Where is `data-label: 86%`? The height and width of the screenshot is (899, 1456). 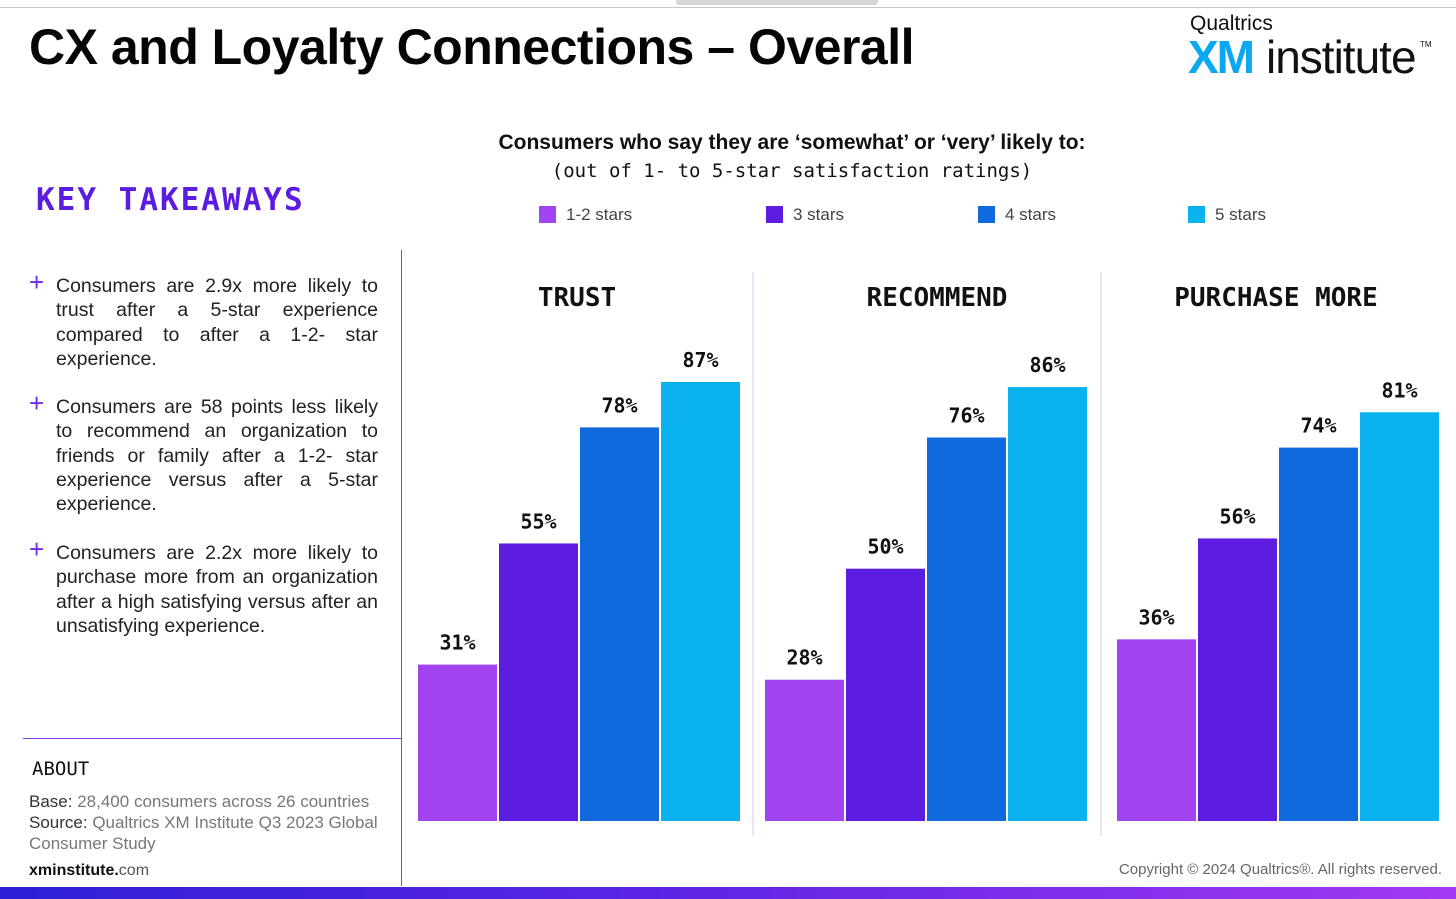
data-label: 86% is located at coordinates (1047, 365).